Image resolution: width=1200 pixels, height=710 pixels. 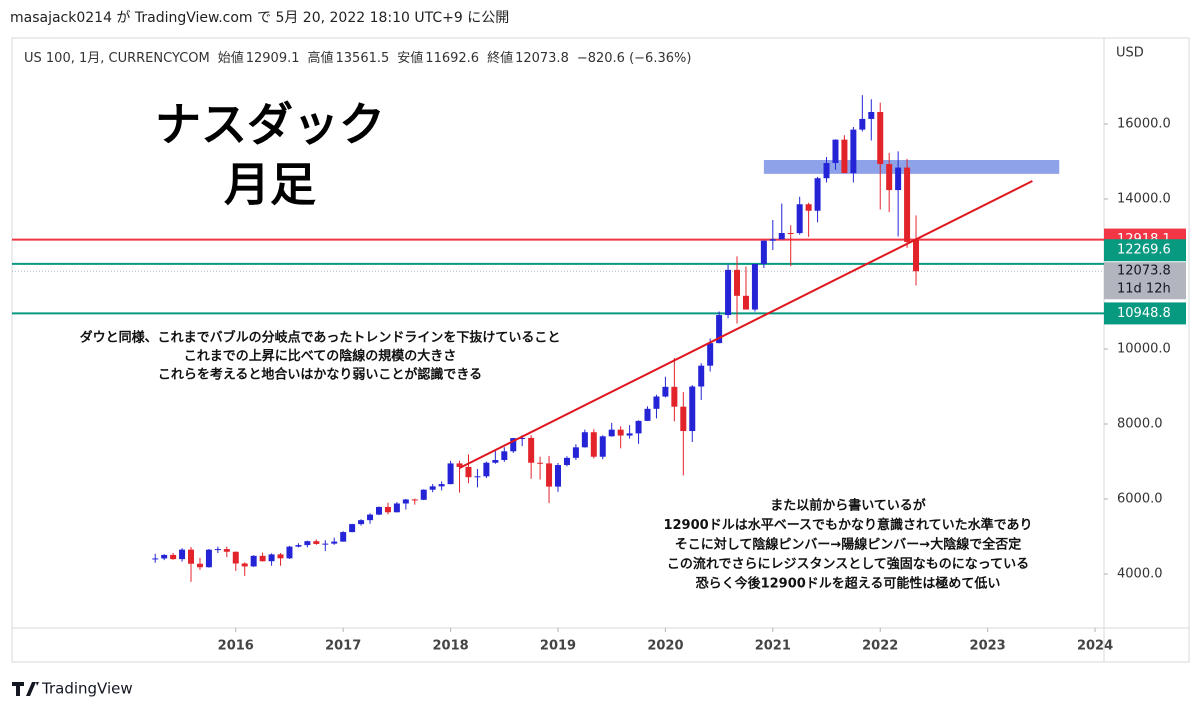 What do you see at coordinates (1140, 574) in the screenshot?
I see `y-tick-label: 4000.0` at bounding box center [1140, 574].